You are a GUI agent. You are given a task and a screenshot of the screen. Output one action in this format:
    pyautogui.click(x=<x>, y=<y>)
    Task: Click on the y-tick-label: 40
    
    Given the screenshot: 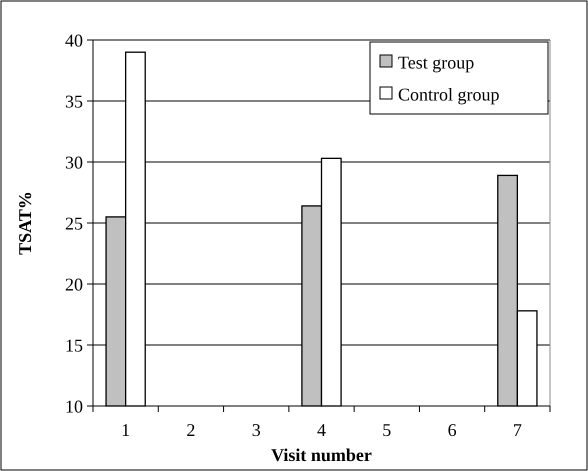 What is the action you would take?
    pyautogui.click(x=74, y=40)
    